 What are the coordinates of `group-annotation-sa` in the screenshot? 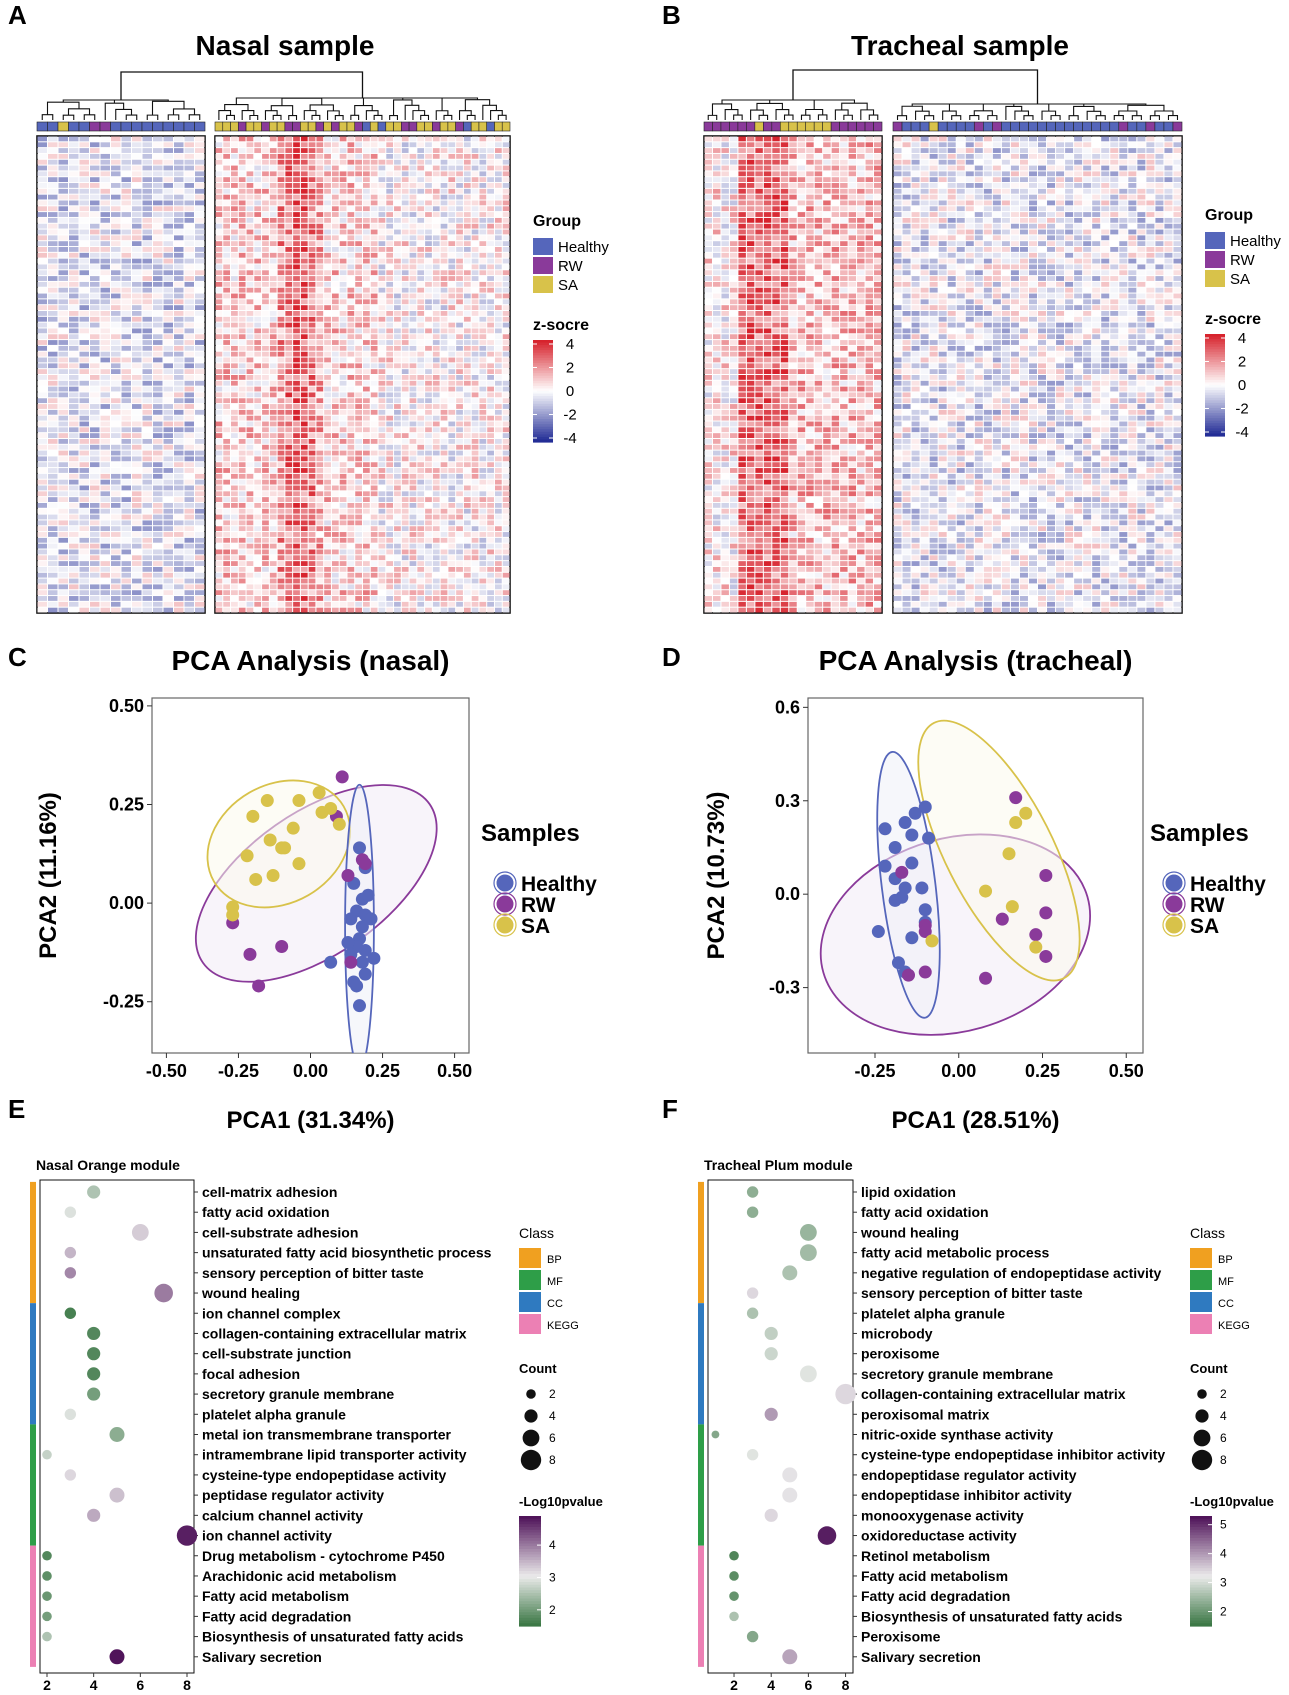 It's located at (219, 126).